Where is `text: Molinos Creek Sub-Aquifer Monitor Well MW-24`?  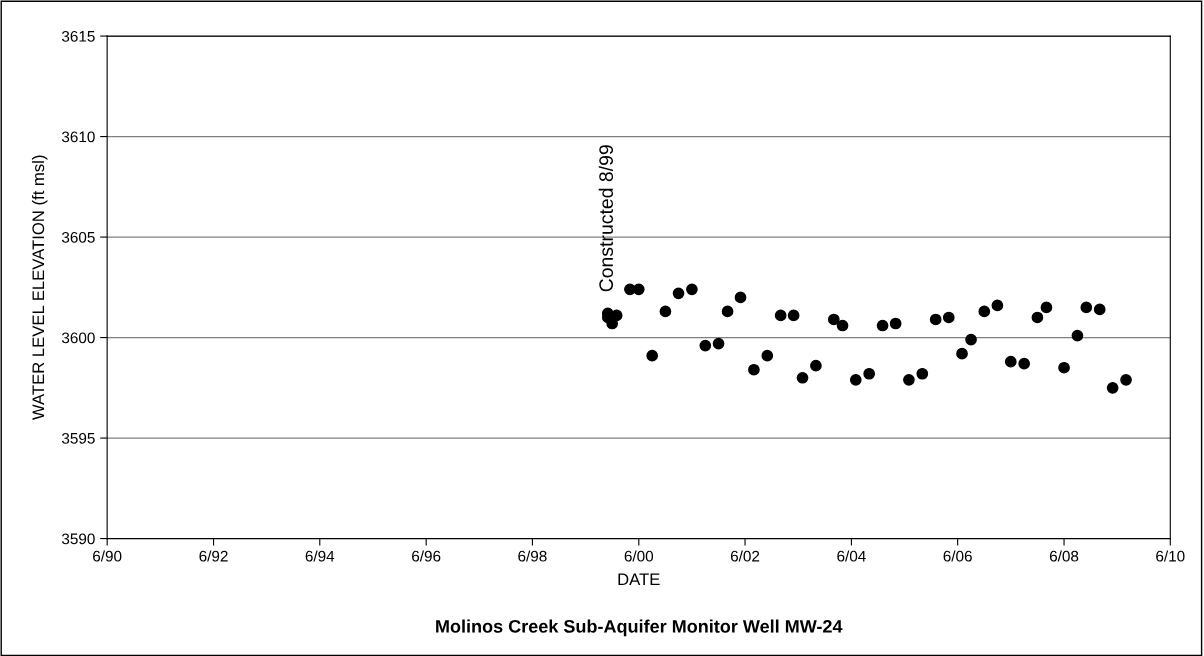 text: Molinos Creek Sub-Aquifer Monitor Well MW-24 is located at coordinates (639, 628).